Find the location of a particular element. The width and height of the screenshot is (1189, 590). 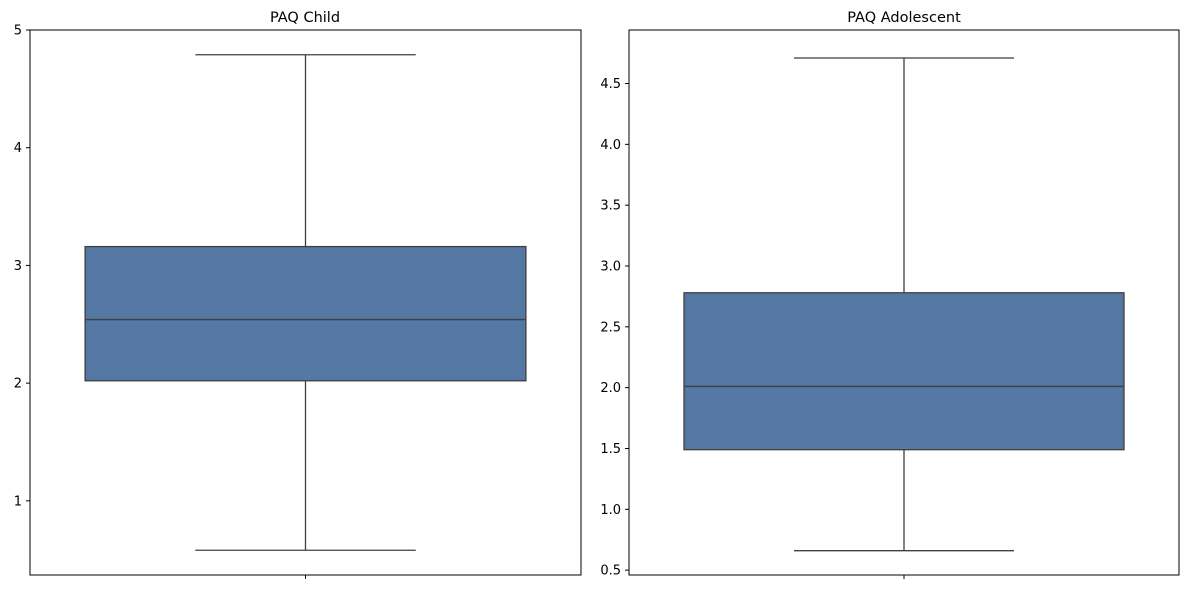

chart-title-paq-adolescent: PAQ Adolescent is located at coordinates (904, 18).